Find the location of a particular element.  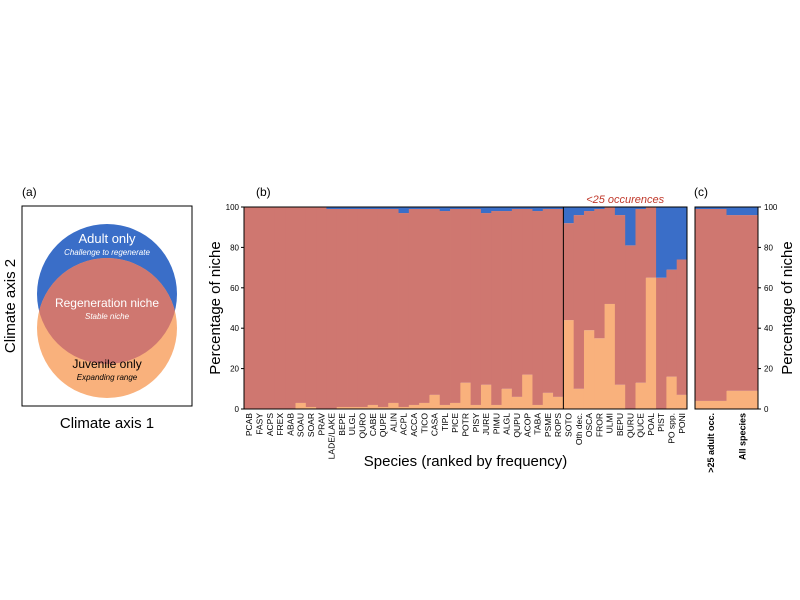

bar-alin-regeneration-niche is located at coordinates (393, 306).